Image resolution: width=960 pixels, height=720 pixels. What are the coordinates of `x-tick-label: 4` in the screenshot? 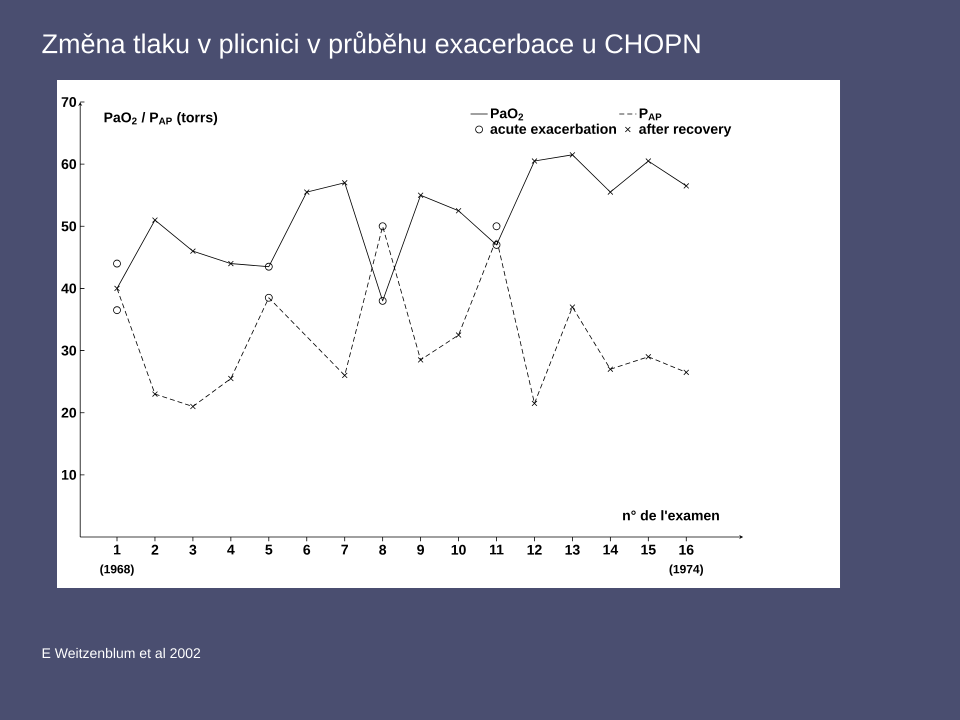 It's located at (231, 549).